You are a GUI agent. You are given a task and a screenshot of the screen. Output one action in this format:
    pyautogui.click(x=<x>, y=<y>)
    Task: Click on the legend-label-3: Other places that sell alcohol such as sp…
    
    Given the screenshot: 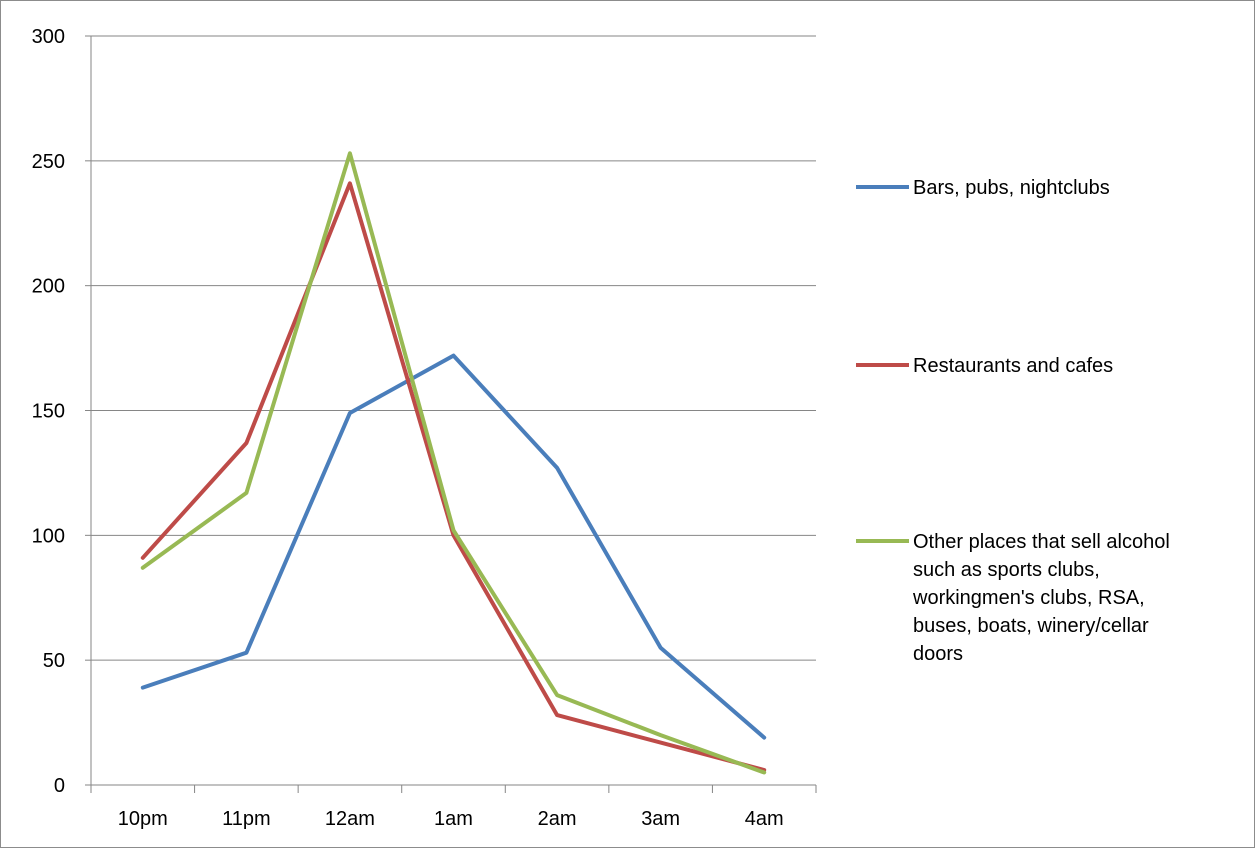 What is the action you would take?
    pyautogui.click(x=1041, y=598)
    